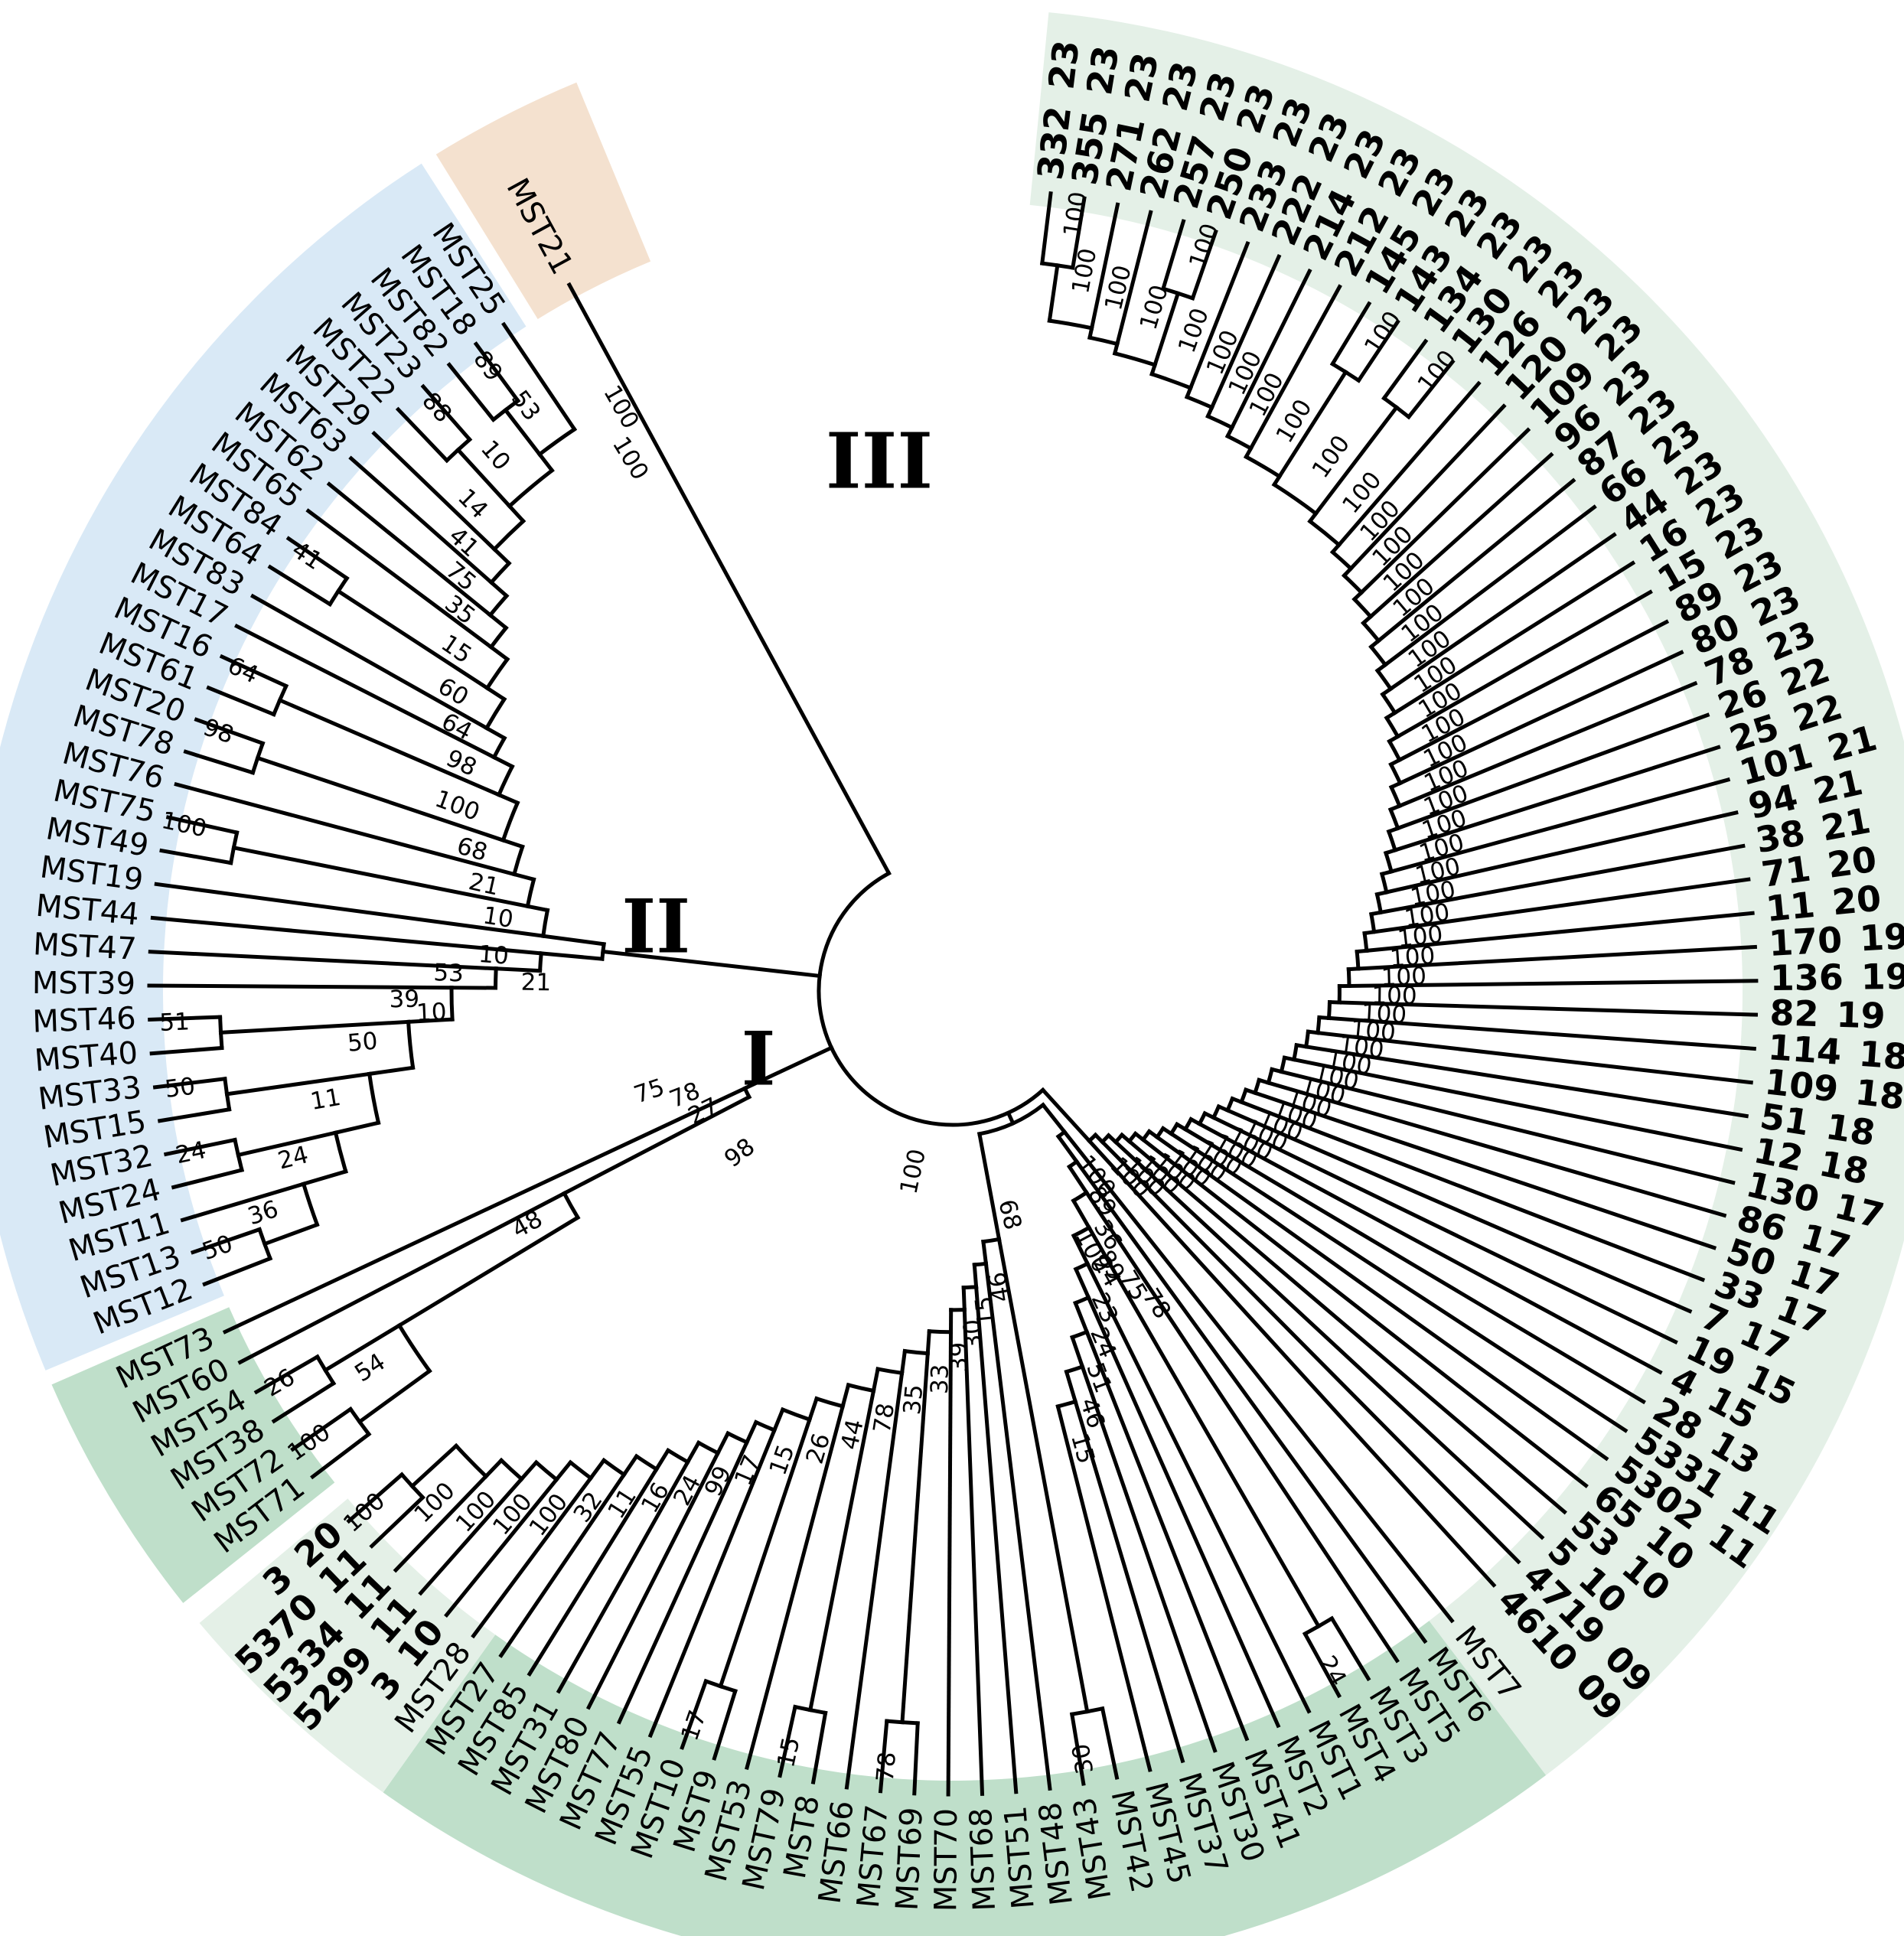  Describe the element at coordinates (449, 973) in the screenshot. I see `bootstrap-value: 53` at that location.